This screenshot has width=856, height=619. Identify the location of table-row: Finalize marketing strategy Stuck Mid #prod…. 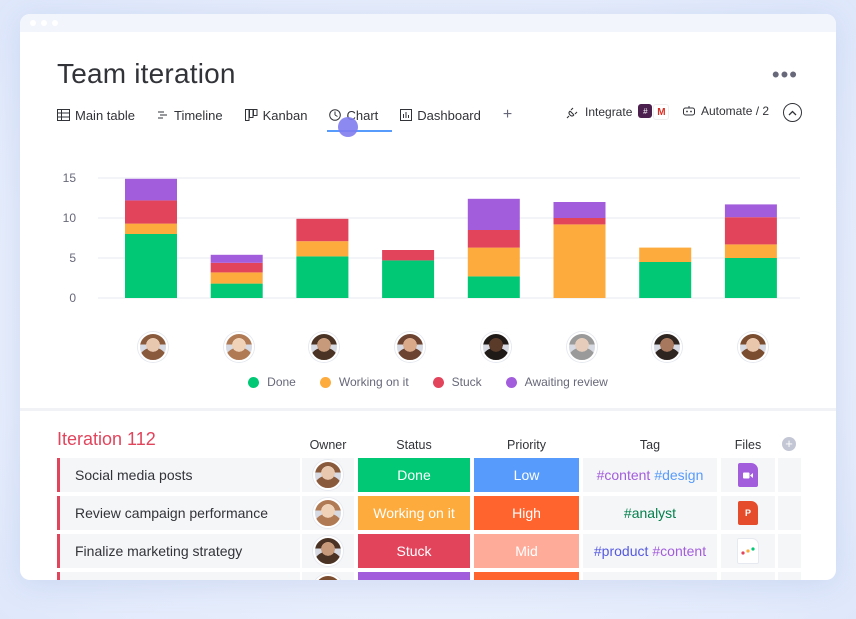
(429, 551).